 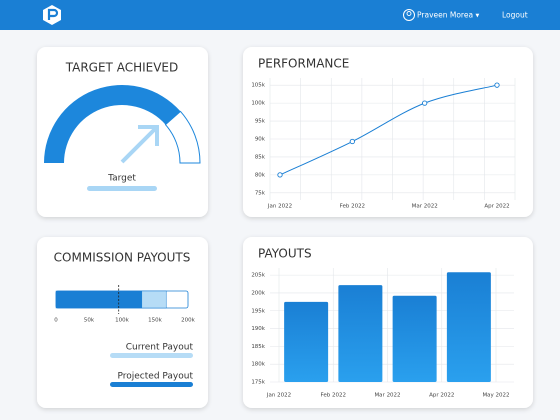 I want to click on card-title: TARGET ACHIEVED, so click(x=122, y=68).